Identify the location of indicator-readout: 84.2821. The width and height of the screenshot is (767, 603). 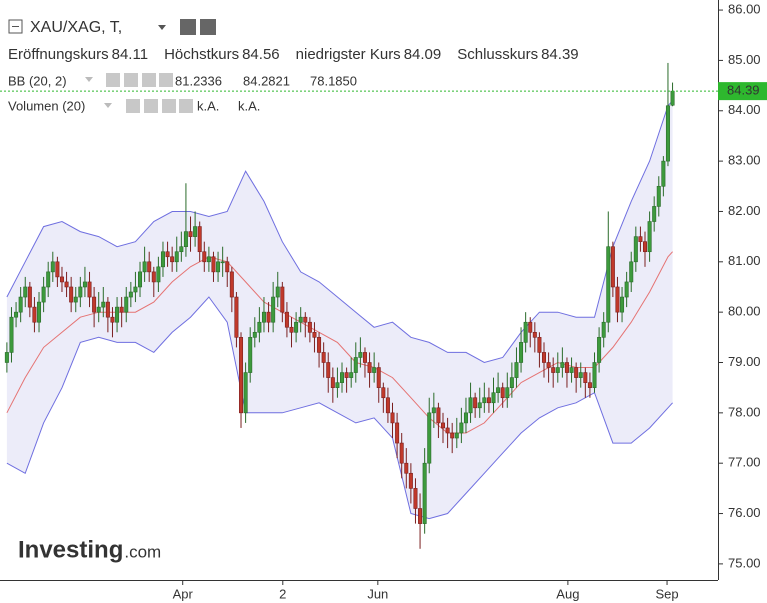
(266, 80).